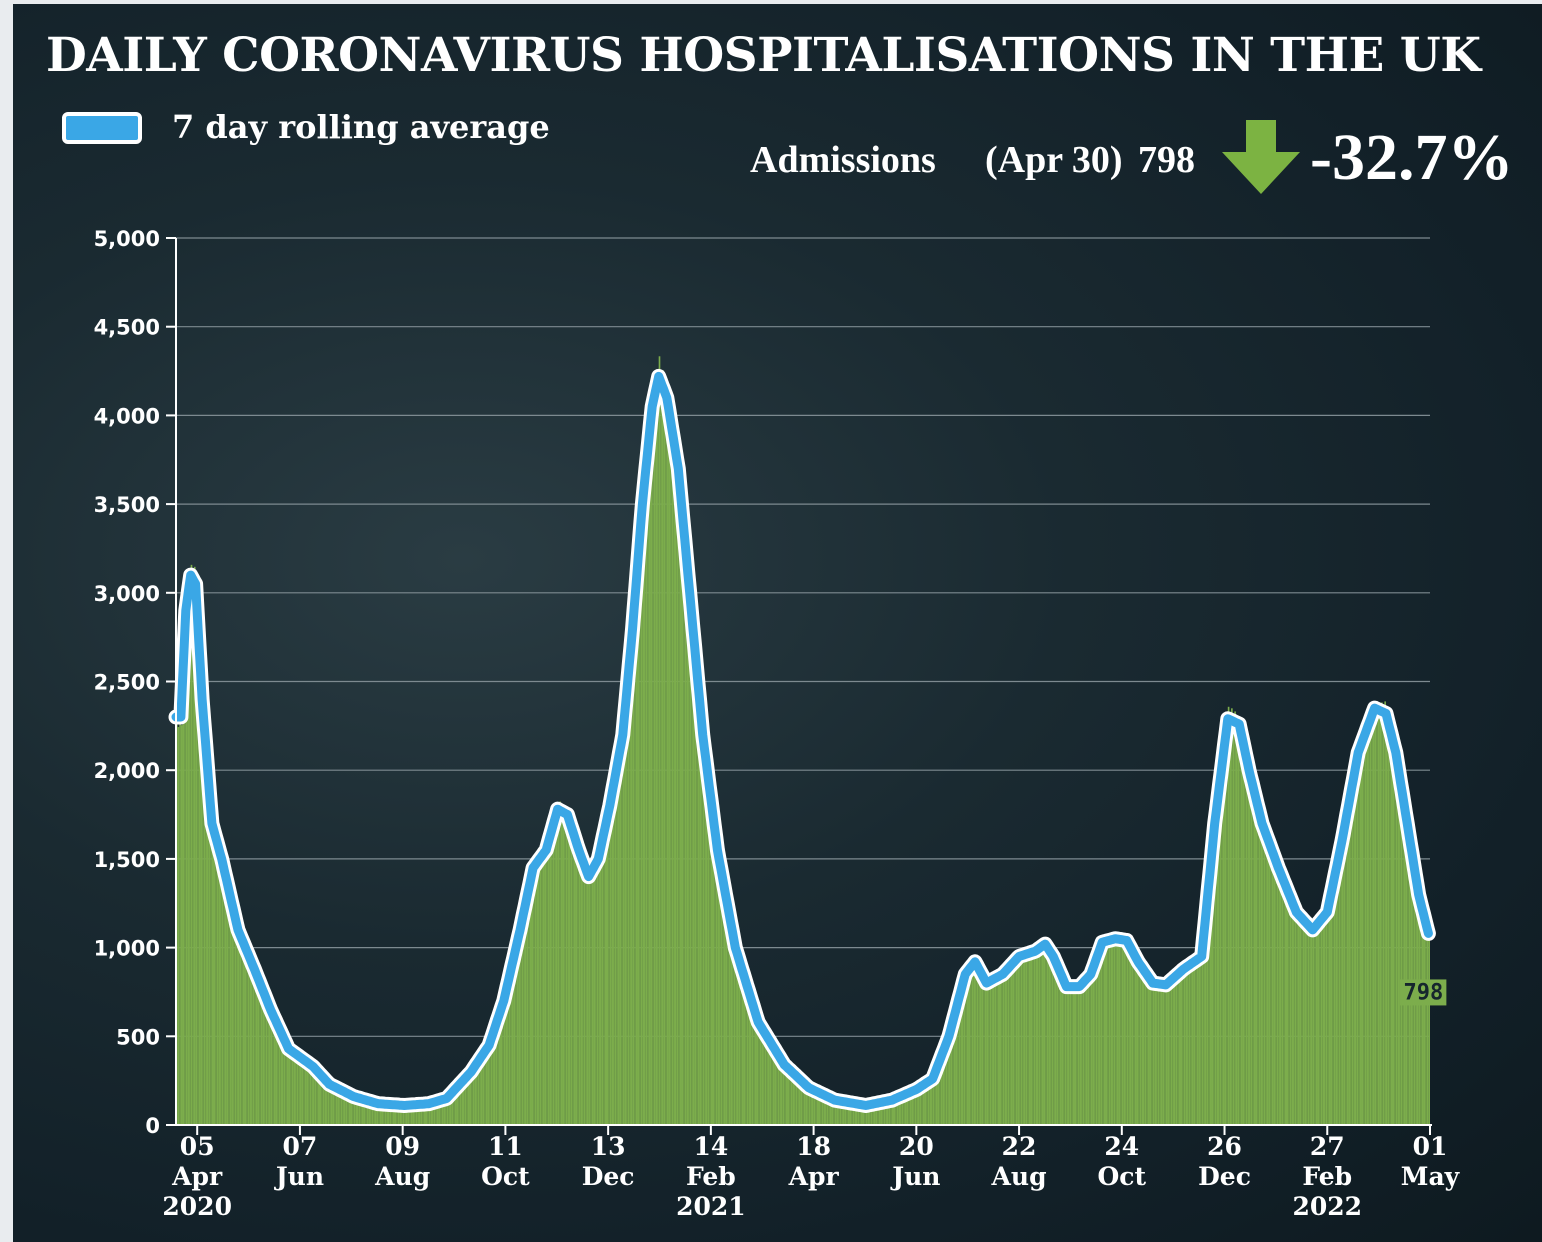 The height and width of the screenshot is (1242, 1542). Describe the element at coordinates (505, 1176) in the screenshot. I see `x-tick-label: Oct` at that location.